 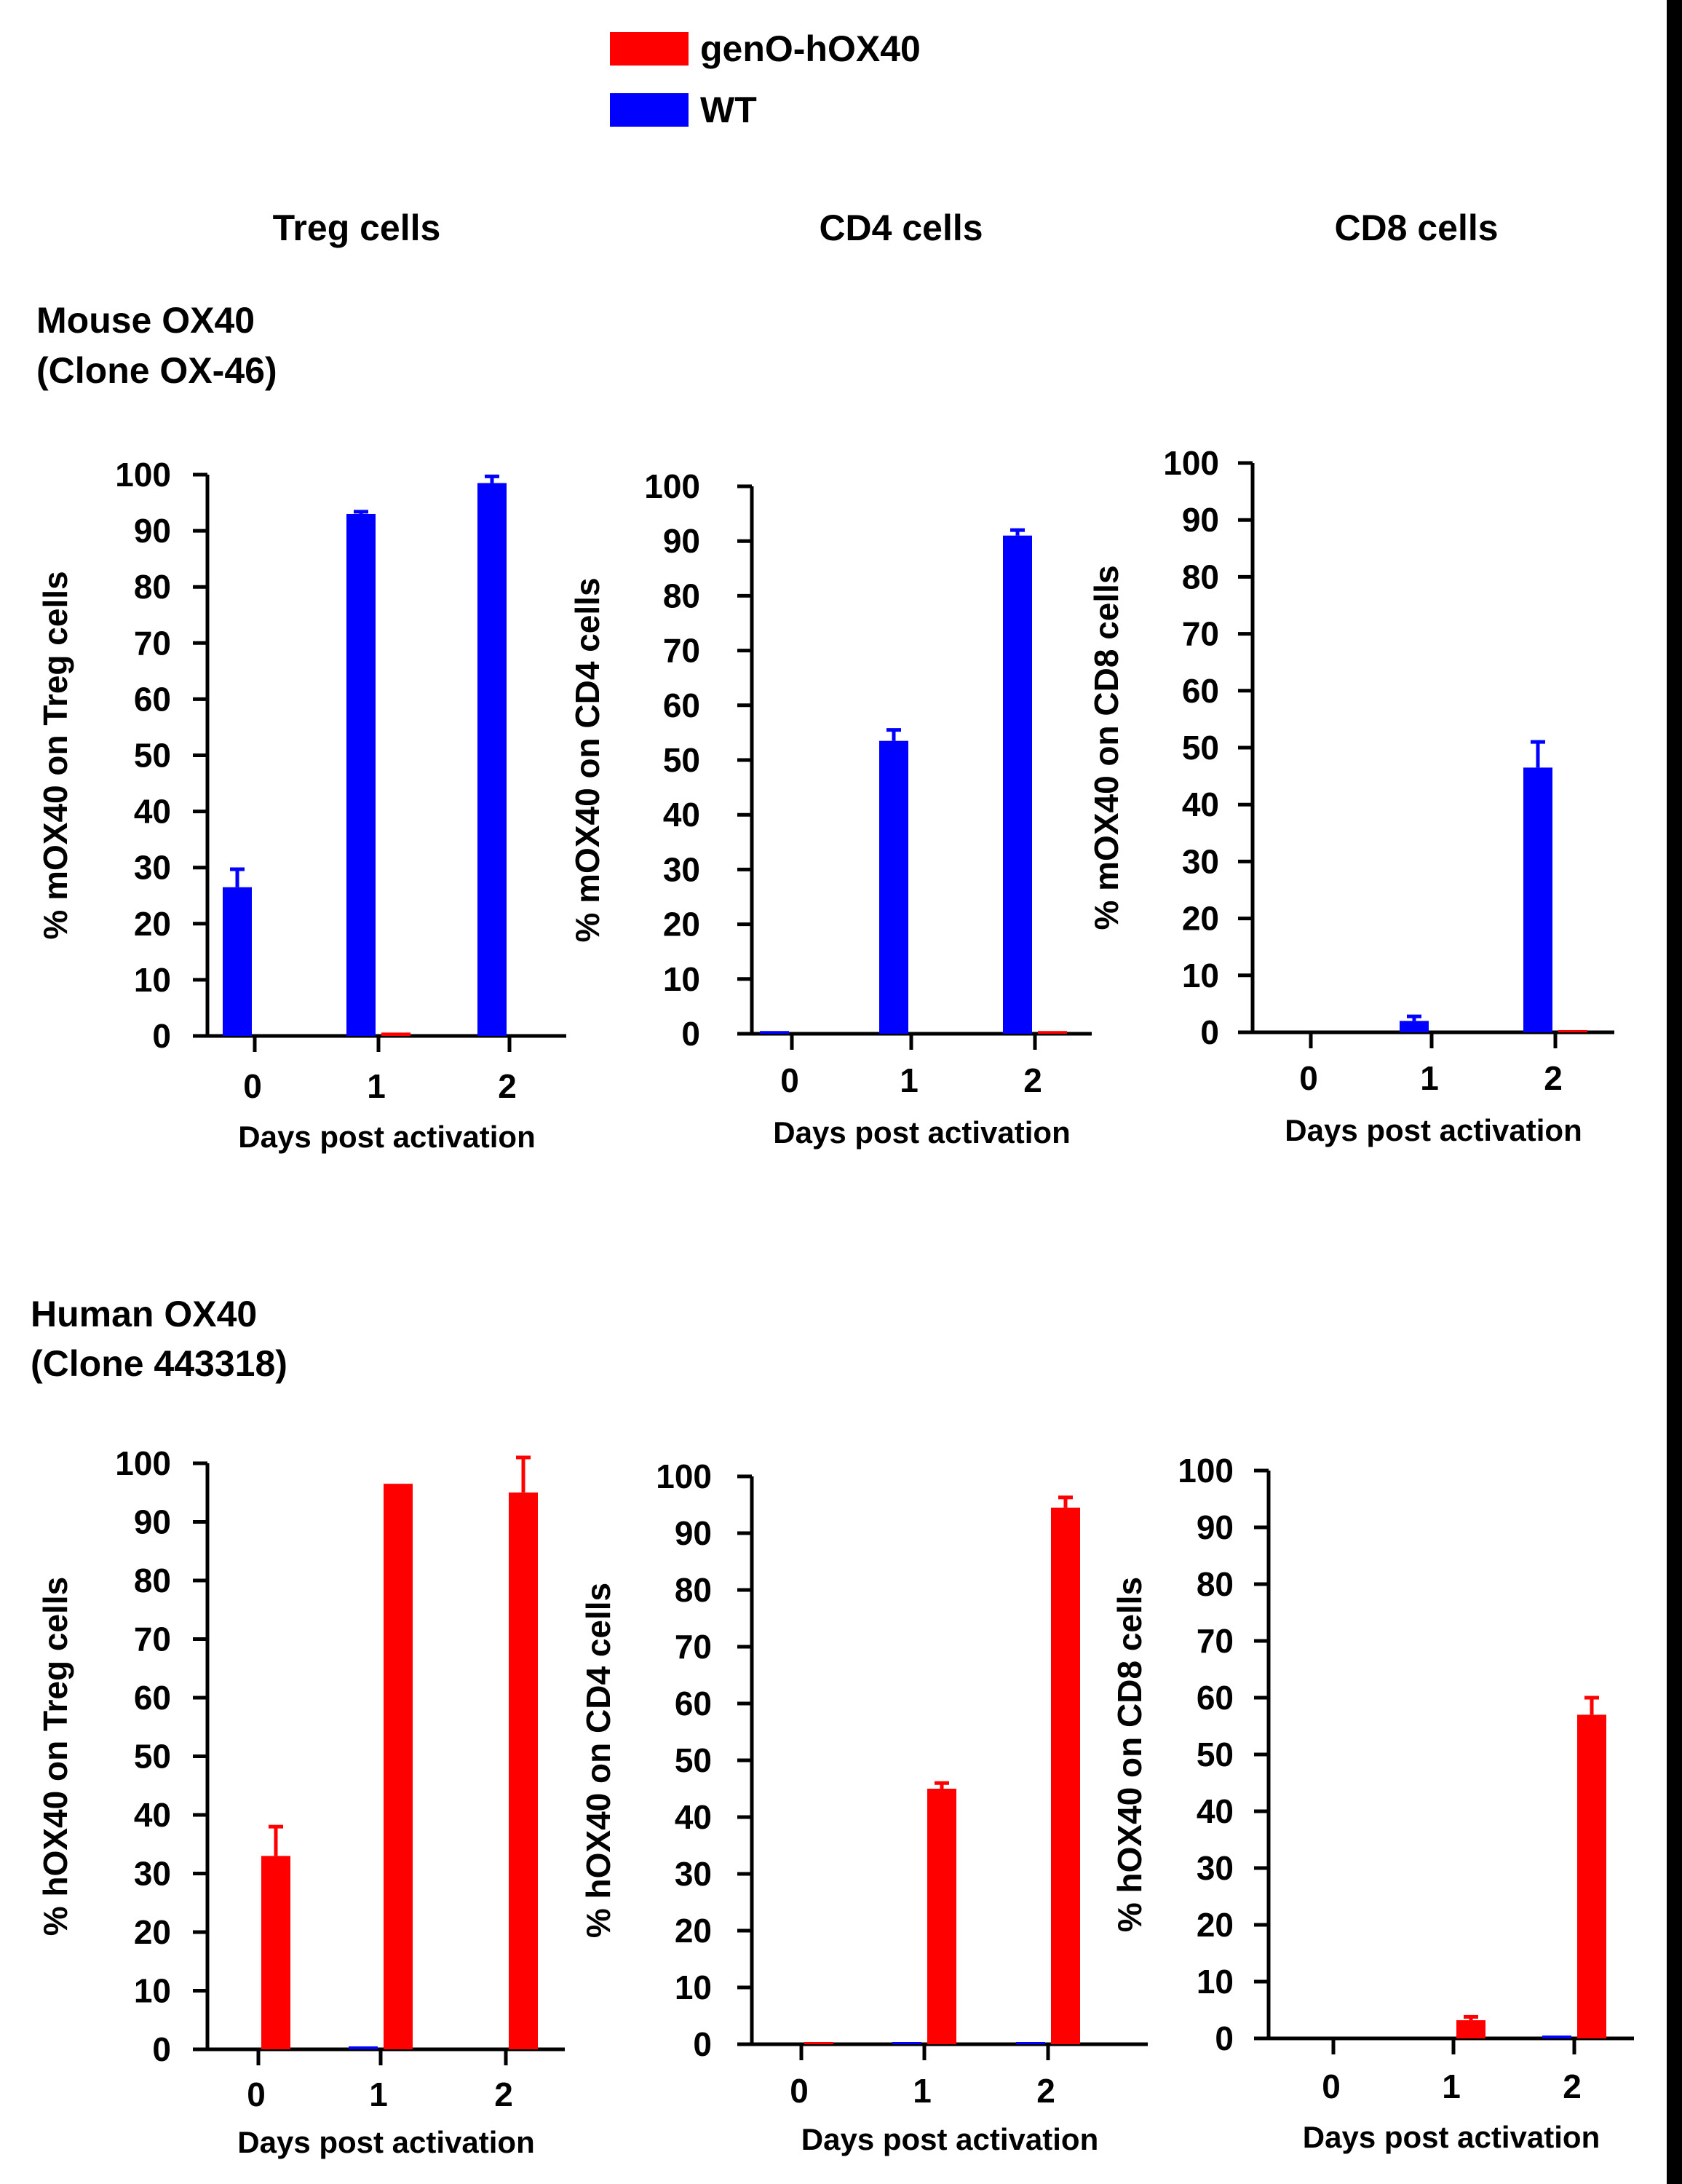 I want to click on y-axis-title: % mOX40 on Treg cells, so click(x=55, y=755).